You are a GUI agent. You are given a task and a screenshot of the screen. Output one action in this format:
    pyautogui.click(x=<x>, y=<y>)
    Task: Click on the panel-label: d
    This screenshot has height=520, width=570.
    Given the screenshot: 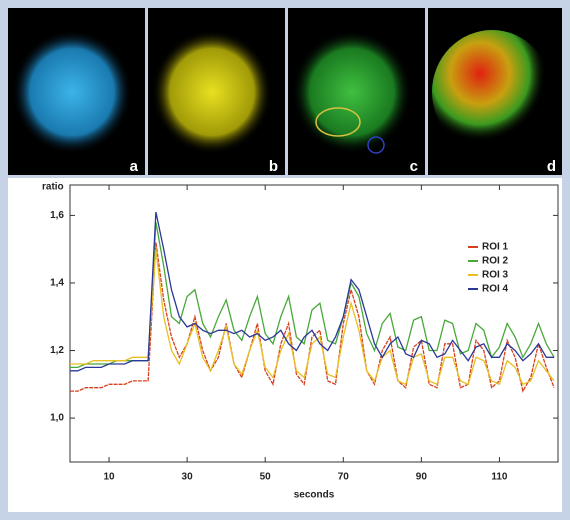 What is the action you would take?
    pyautogui.click(x=551, y=166)
    